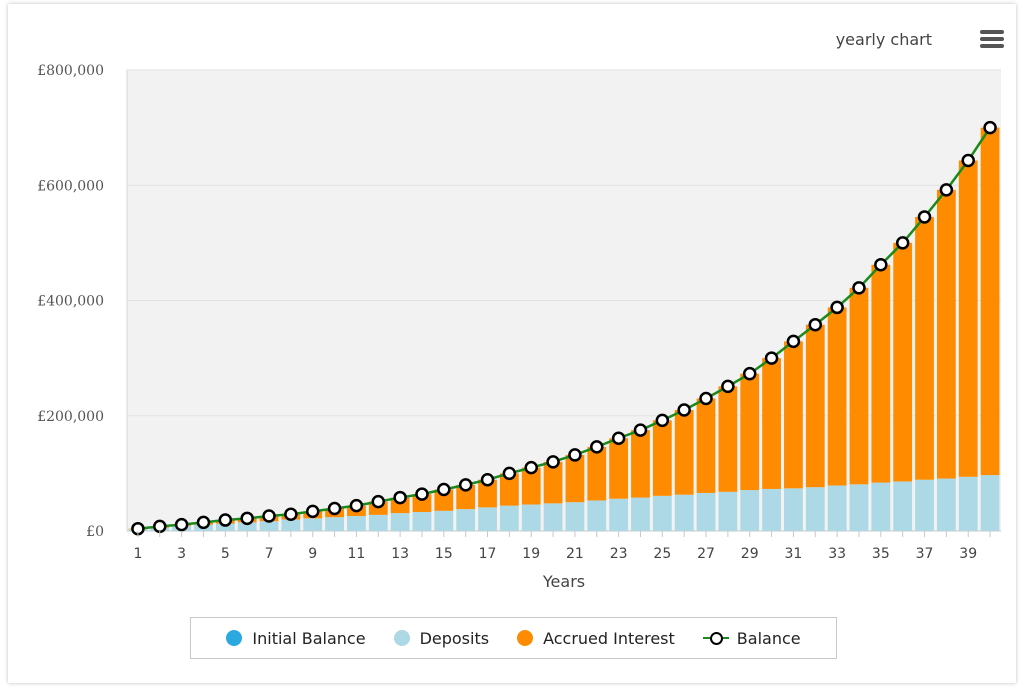 The image size is (1024, 689). What do you see at coordinates (400, 554) in the screenshot?
I see `x-tick-label: 13` at bounding box center [400, 554].